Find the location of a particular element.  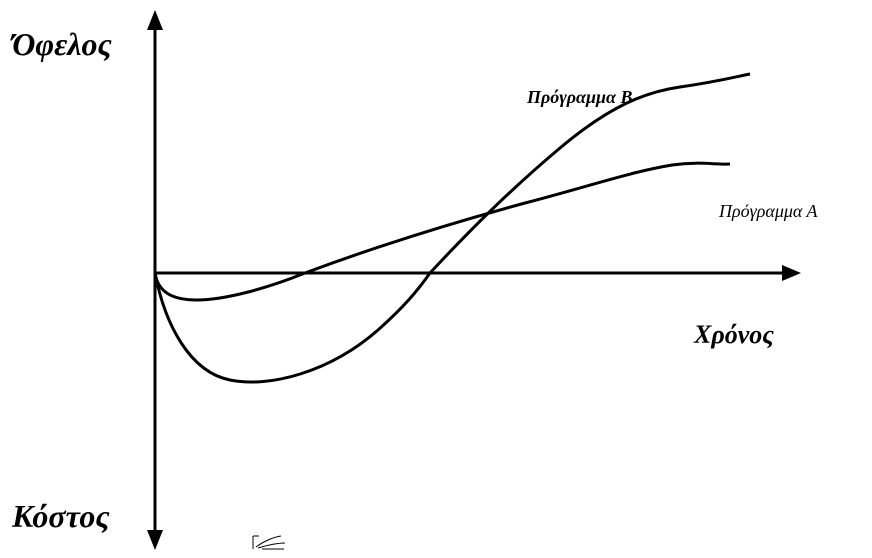

cost-label: Κόστος is located at coordinates (61, 516).